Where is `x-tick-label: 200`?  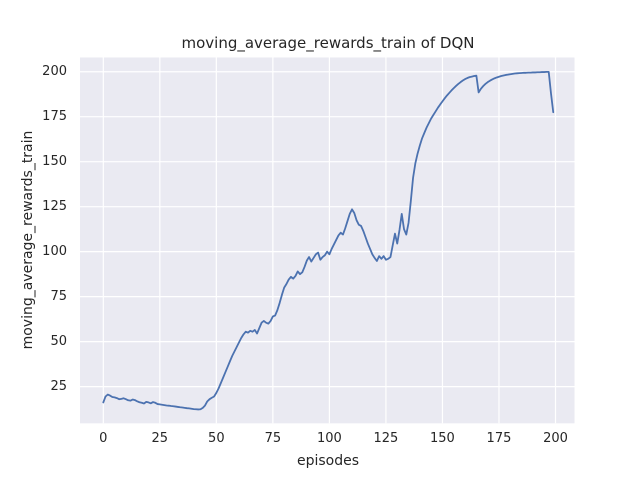 x-tick-label: 200 is located at coordinates (555, 438).